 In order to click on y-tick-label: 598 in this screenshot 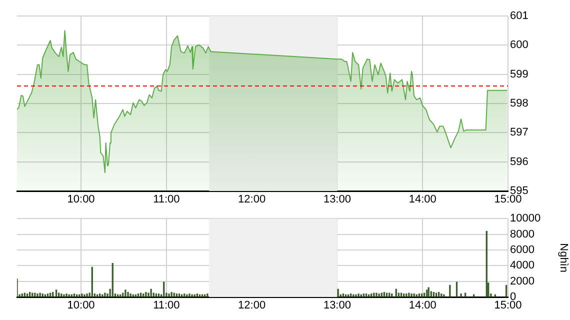, I will do `click(519, 104)`.